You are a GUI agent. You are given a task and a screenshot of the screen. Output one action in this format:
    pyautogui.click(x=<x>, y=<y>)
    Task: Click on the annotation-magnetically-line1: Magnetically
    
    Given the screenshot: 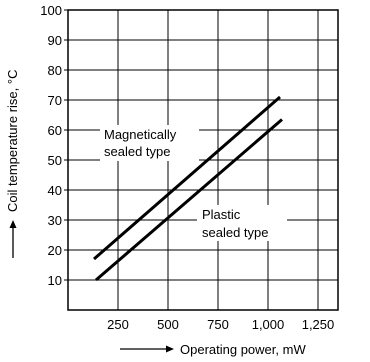 What is the action you would take?
    pyautogui.click(x=140, y=134)
    